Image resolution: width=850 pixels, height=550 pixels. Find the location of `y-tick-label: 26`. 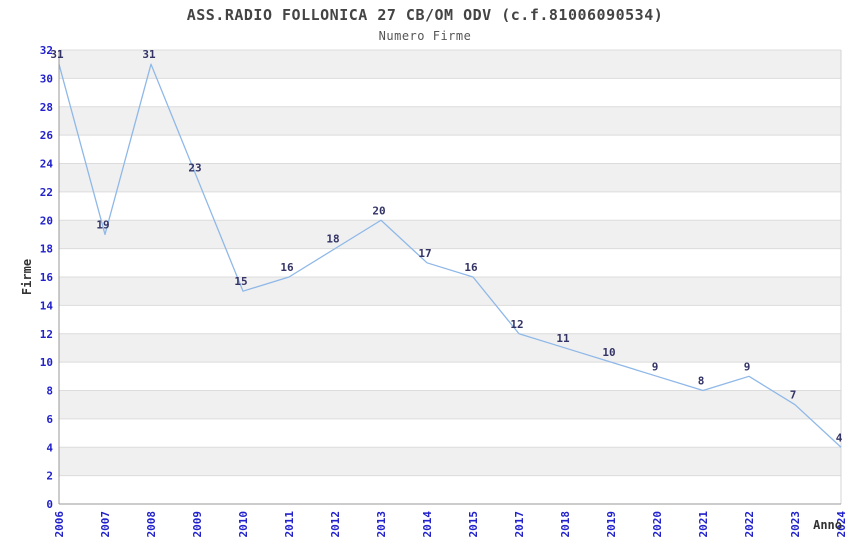

y-tick-label: 26 is located at coordinates (47, 135).